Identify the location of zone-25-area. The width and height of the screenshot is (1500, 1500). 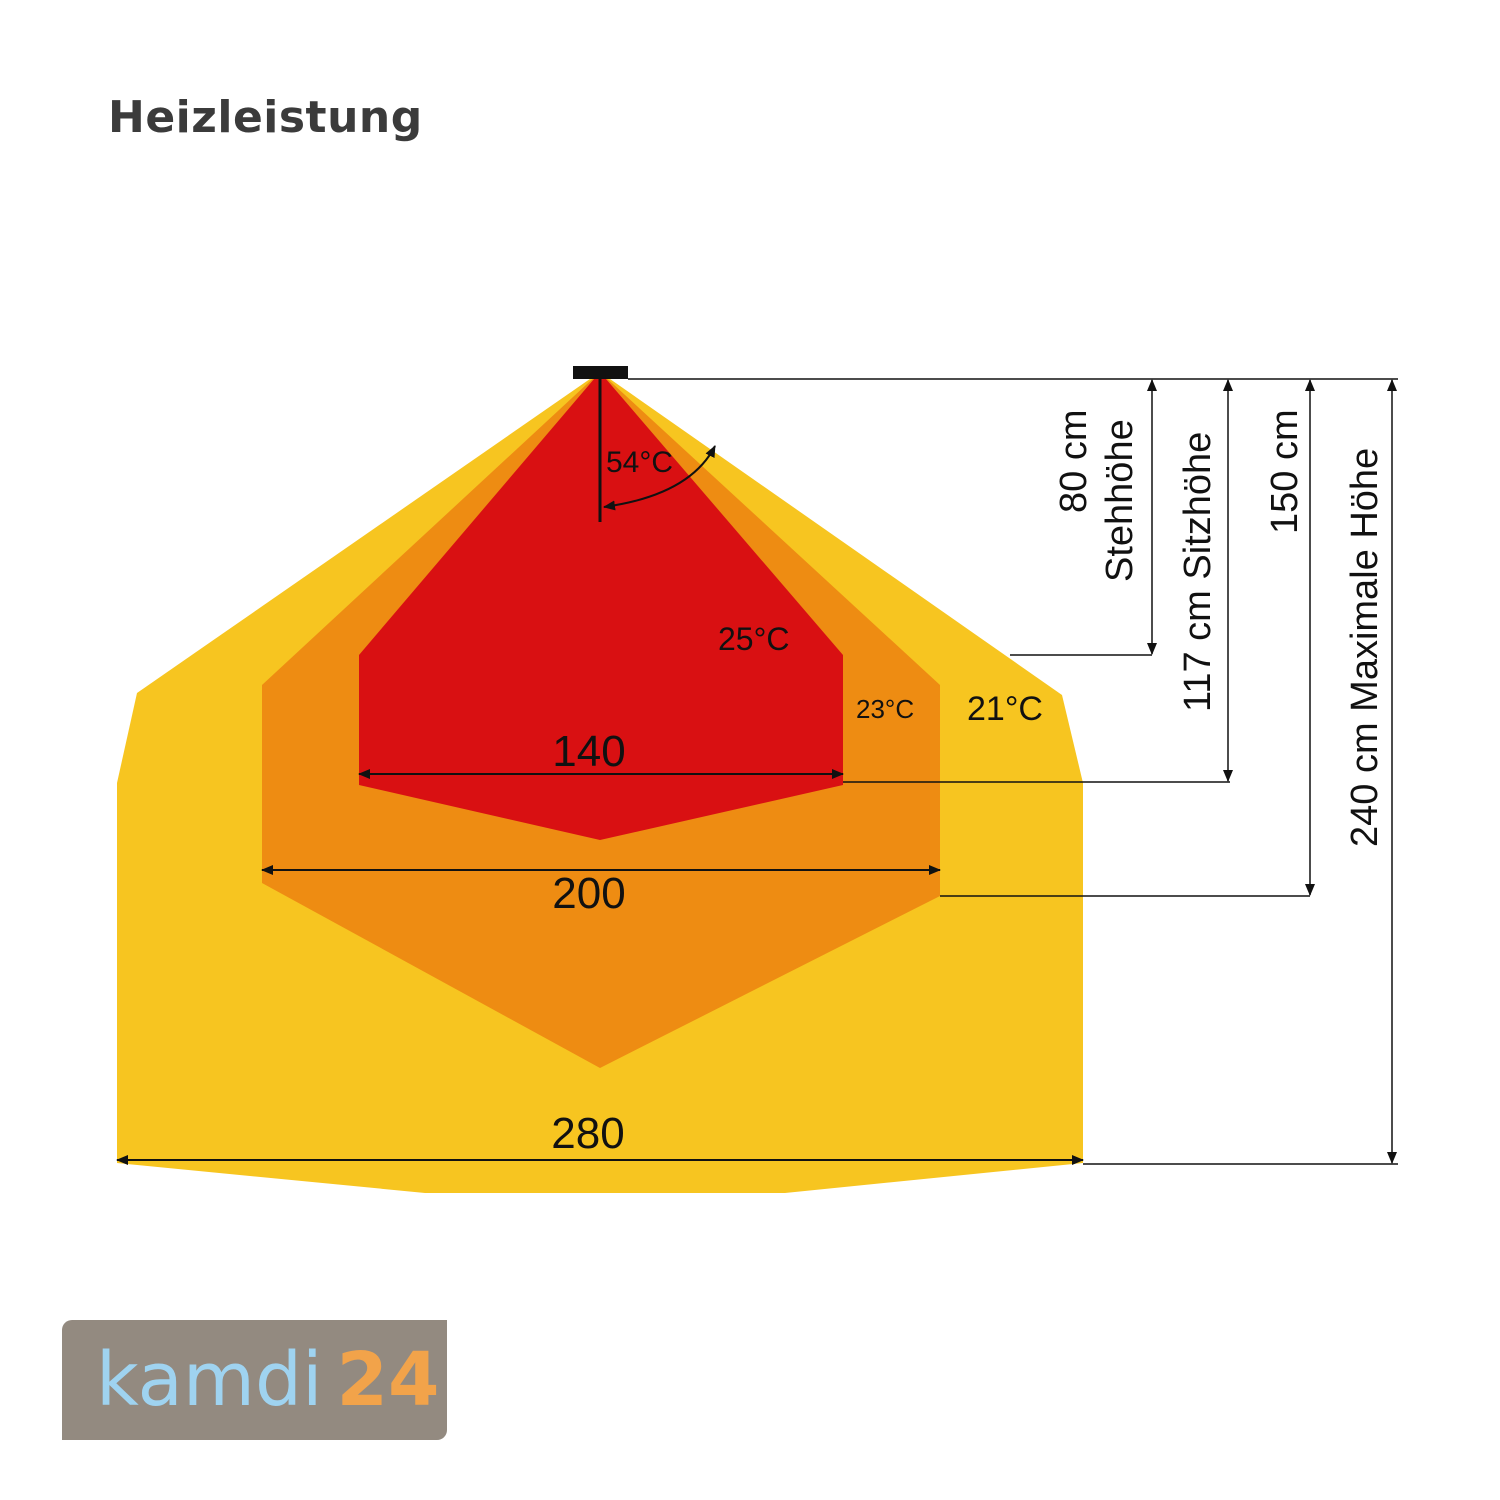
(601, 606).